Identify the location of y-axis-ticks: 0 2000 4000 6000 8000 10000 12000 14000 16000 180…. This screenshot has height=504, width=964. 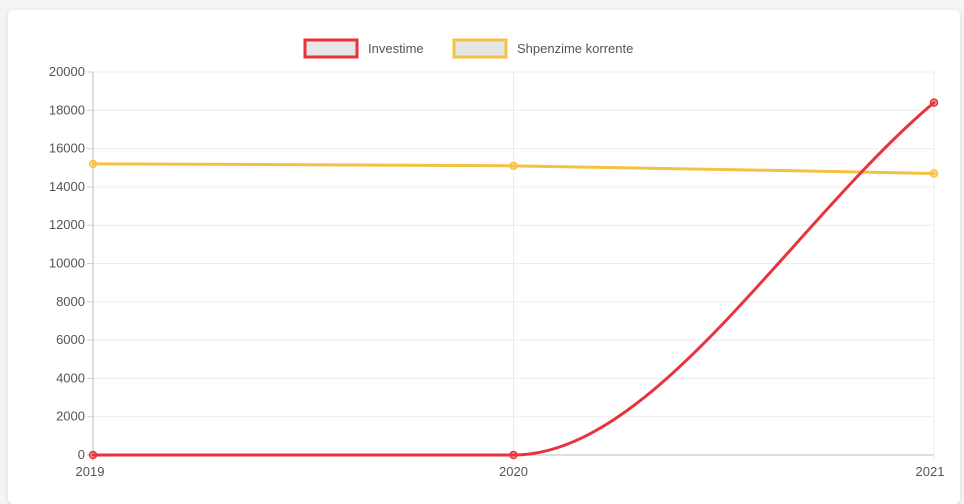
(71, 263).